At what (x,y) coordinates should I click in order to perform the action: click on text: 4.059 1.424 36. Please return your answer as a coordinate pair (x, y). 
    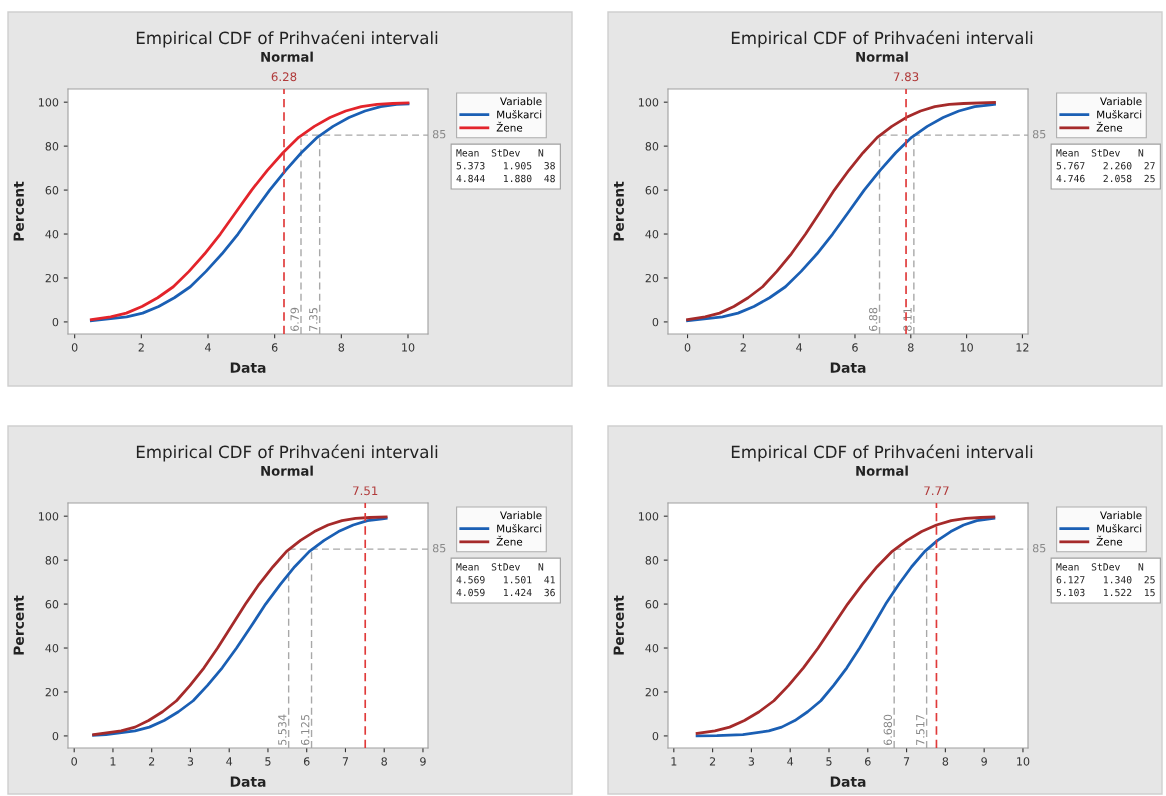
    Looking at the image, I should click on (505, 592).